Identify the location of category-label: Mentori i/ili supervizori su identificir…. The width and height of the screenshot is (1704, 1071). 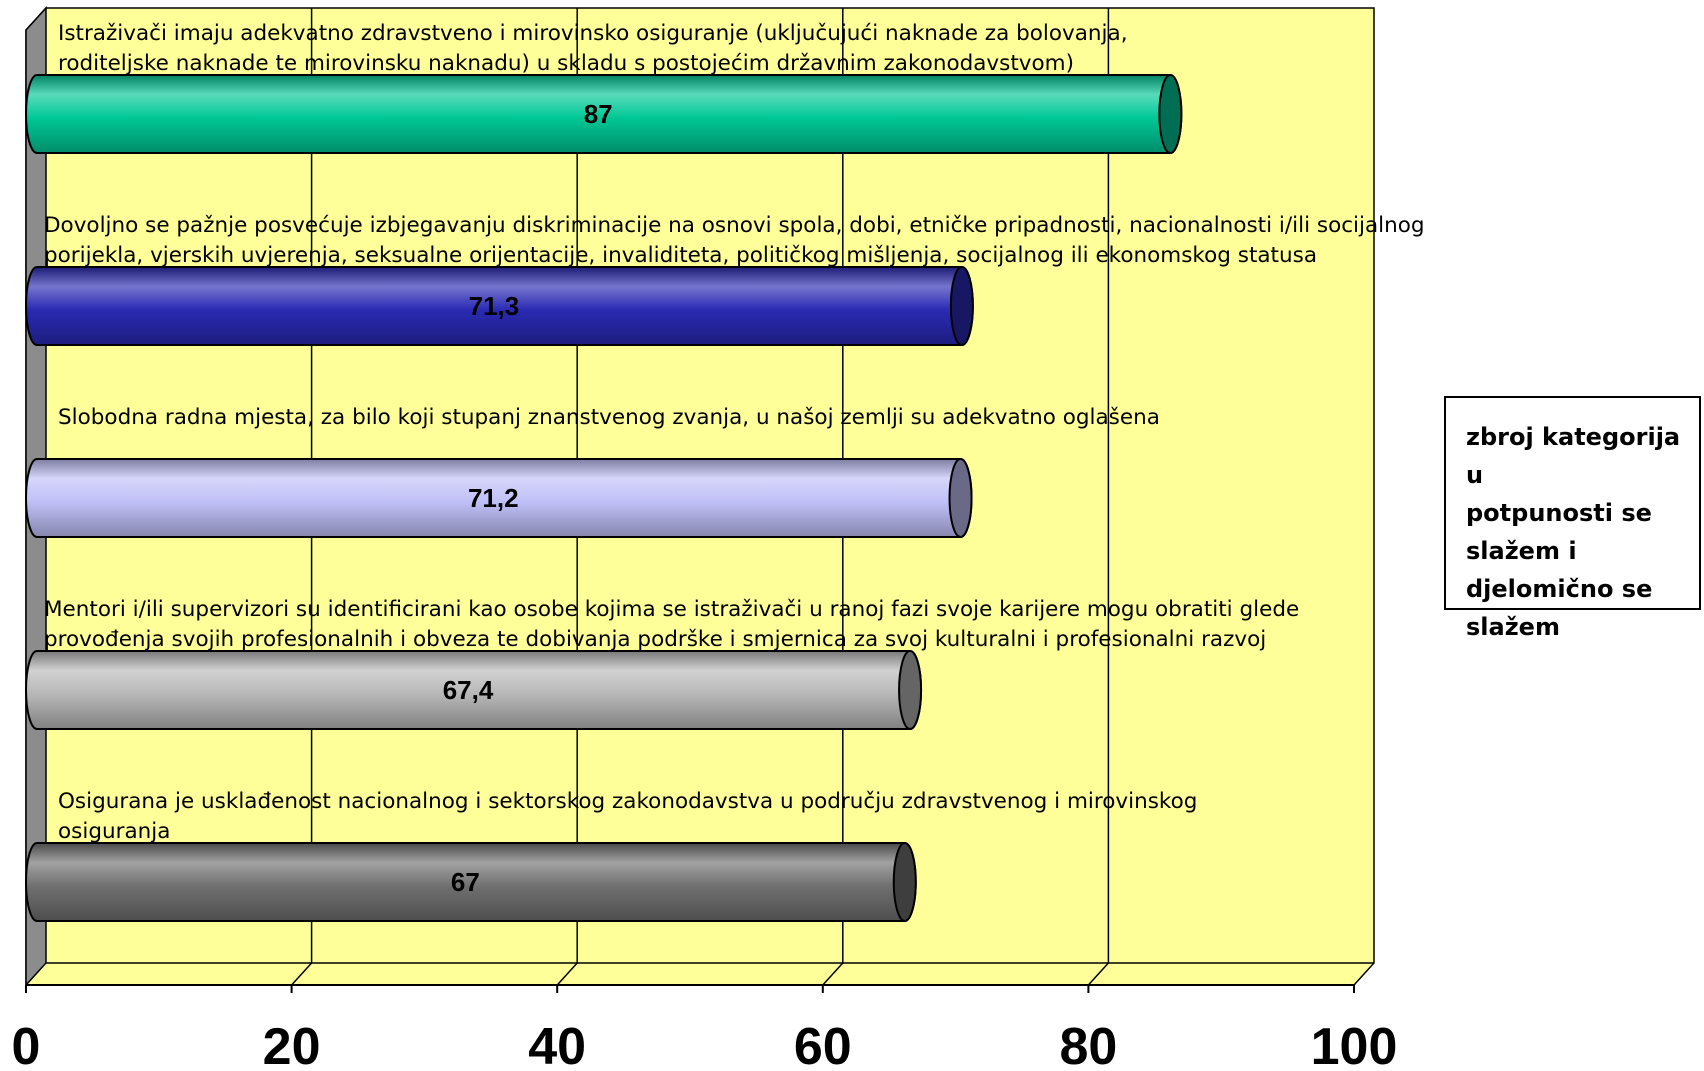
(671, 609).